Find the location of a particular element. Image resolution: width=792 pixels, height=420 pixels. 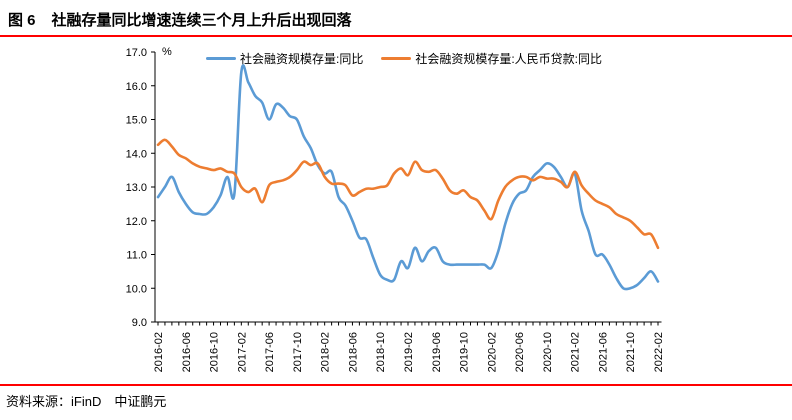

source-note: 资料来源：iFinD 中证鹏元 is located at coordinates (86, 401).